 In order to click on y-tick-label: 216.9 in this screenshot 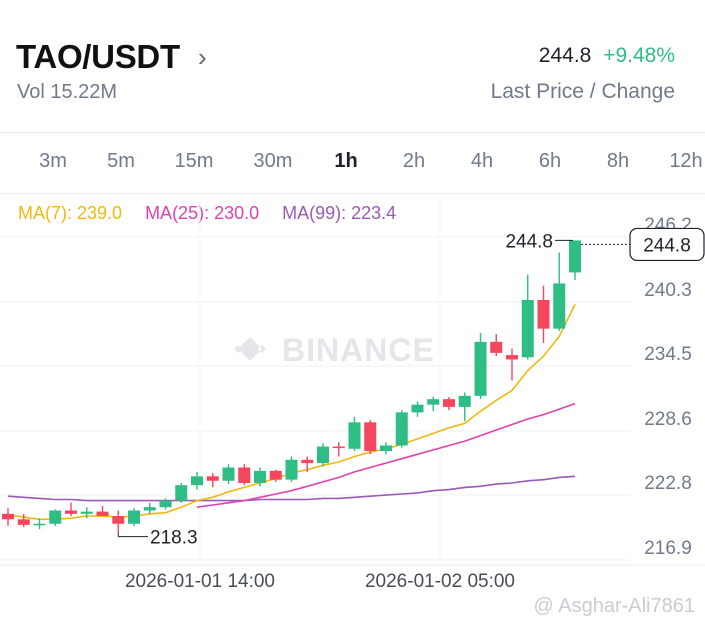, I will do `click(668, 548)`.